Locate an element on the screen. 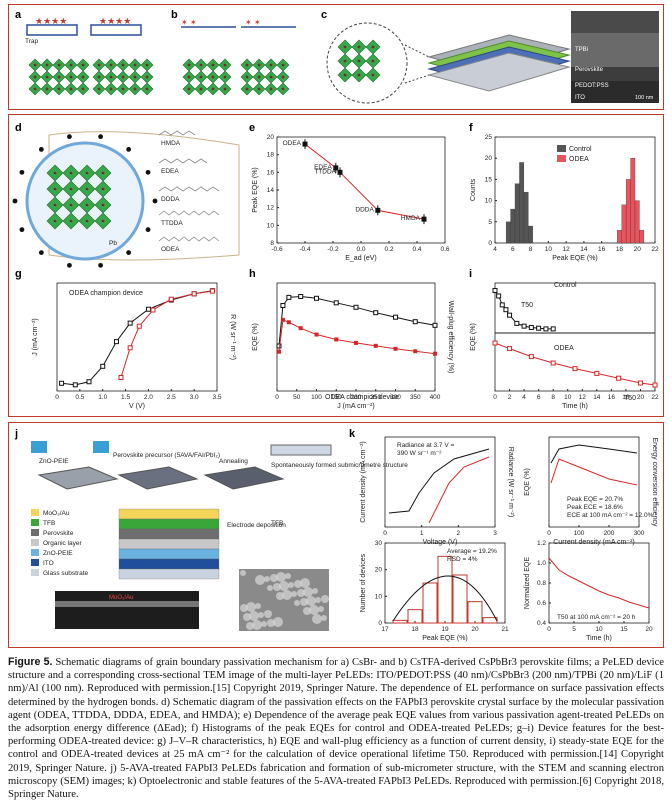 The image size is (672, 801). e-ylabel: Peak EQE (%) is located at coordinates (255, 190).